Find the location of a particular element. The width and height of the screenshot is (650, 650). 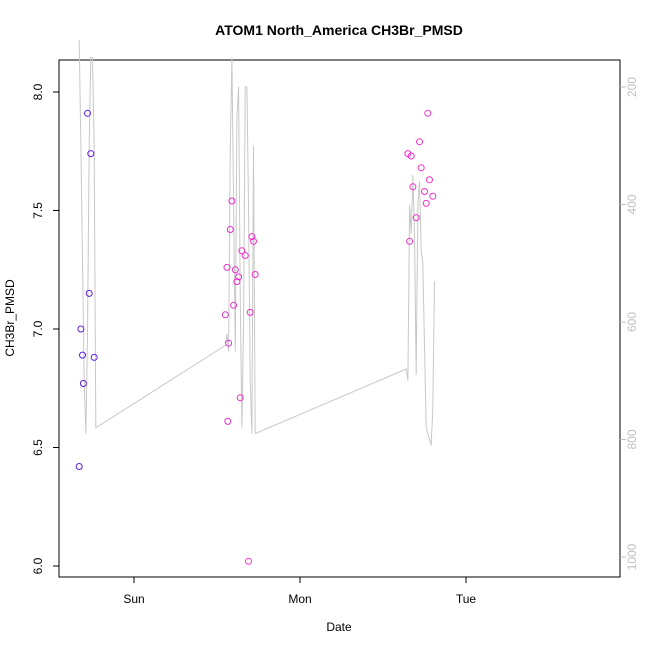

y-axis: 6.0 6.5 7.0 7.5 8.0 is located at coordinates (45, 328).